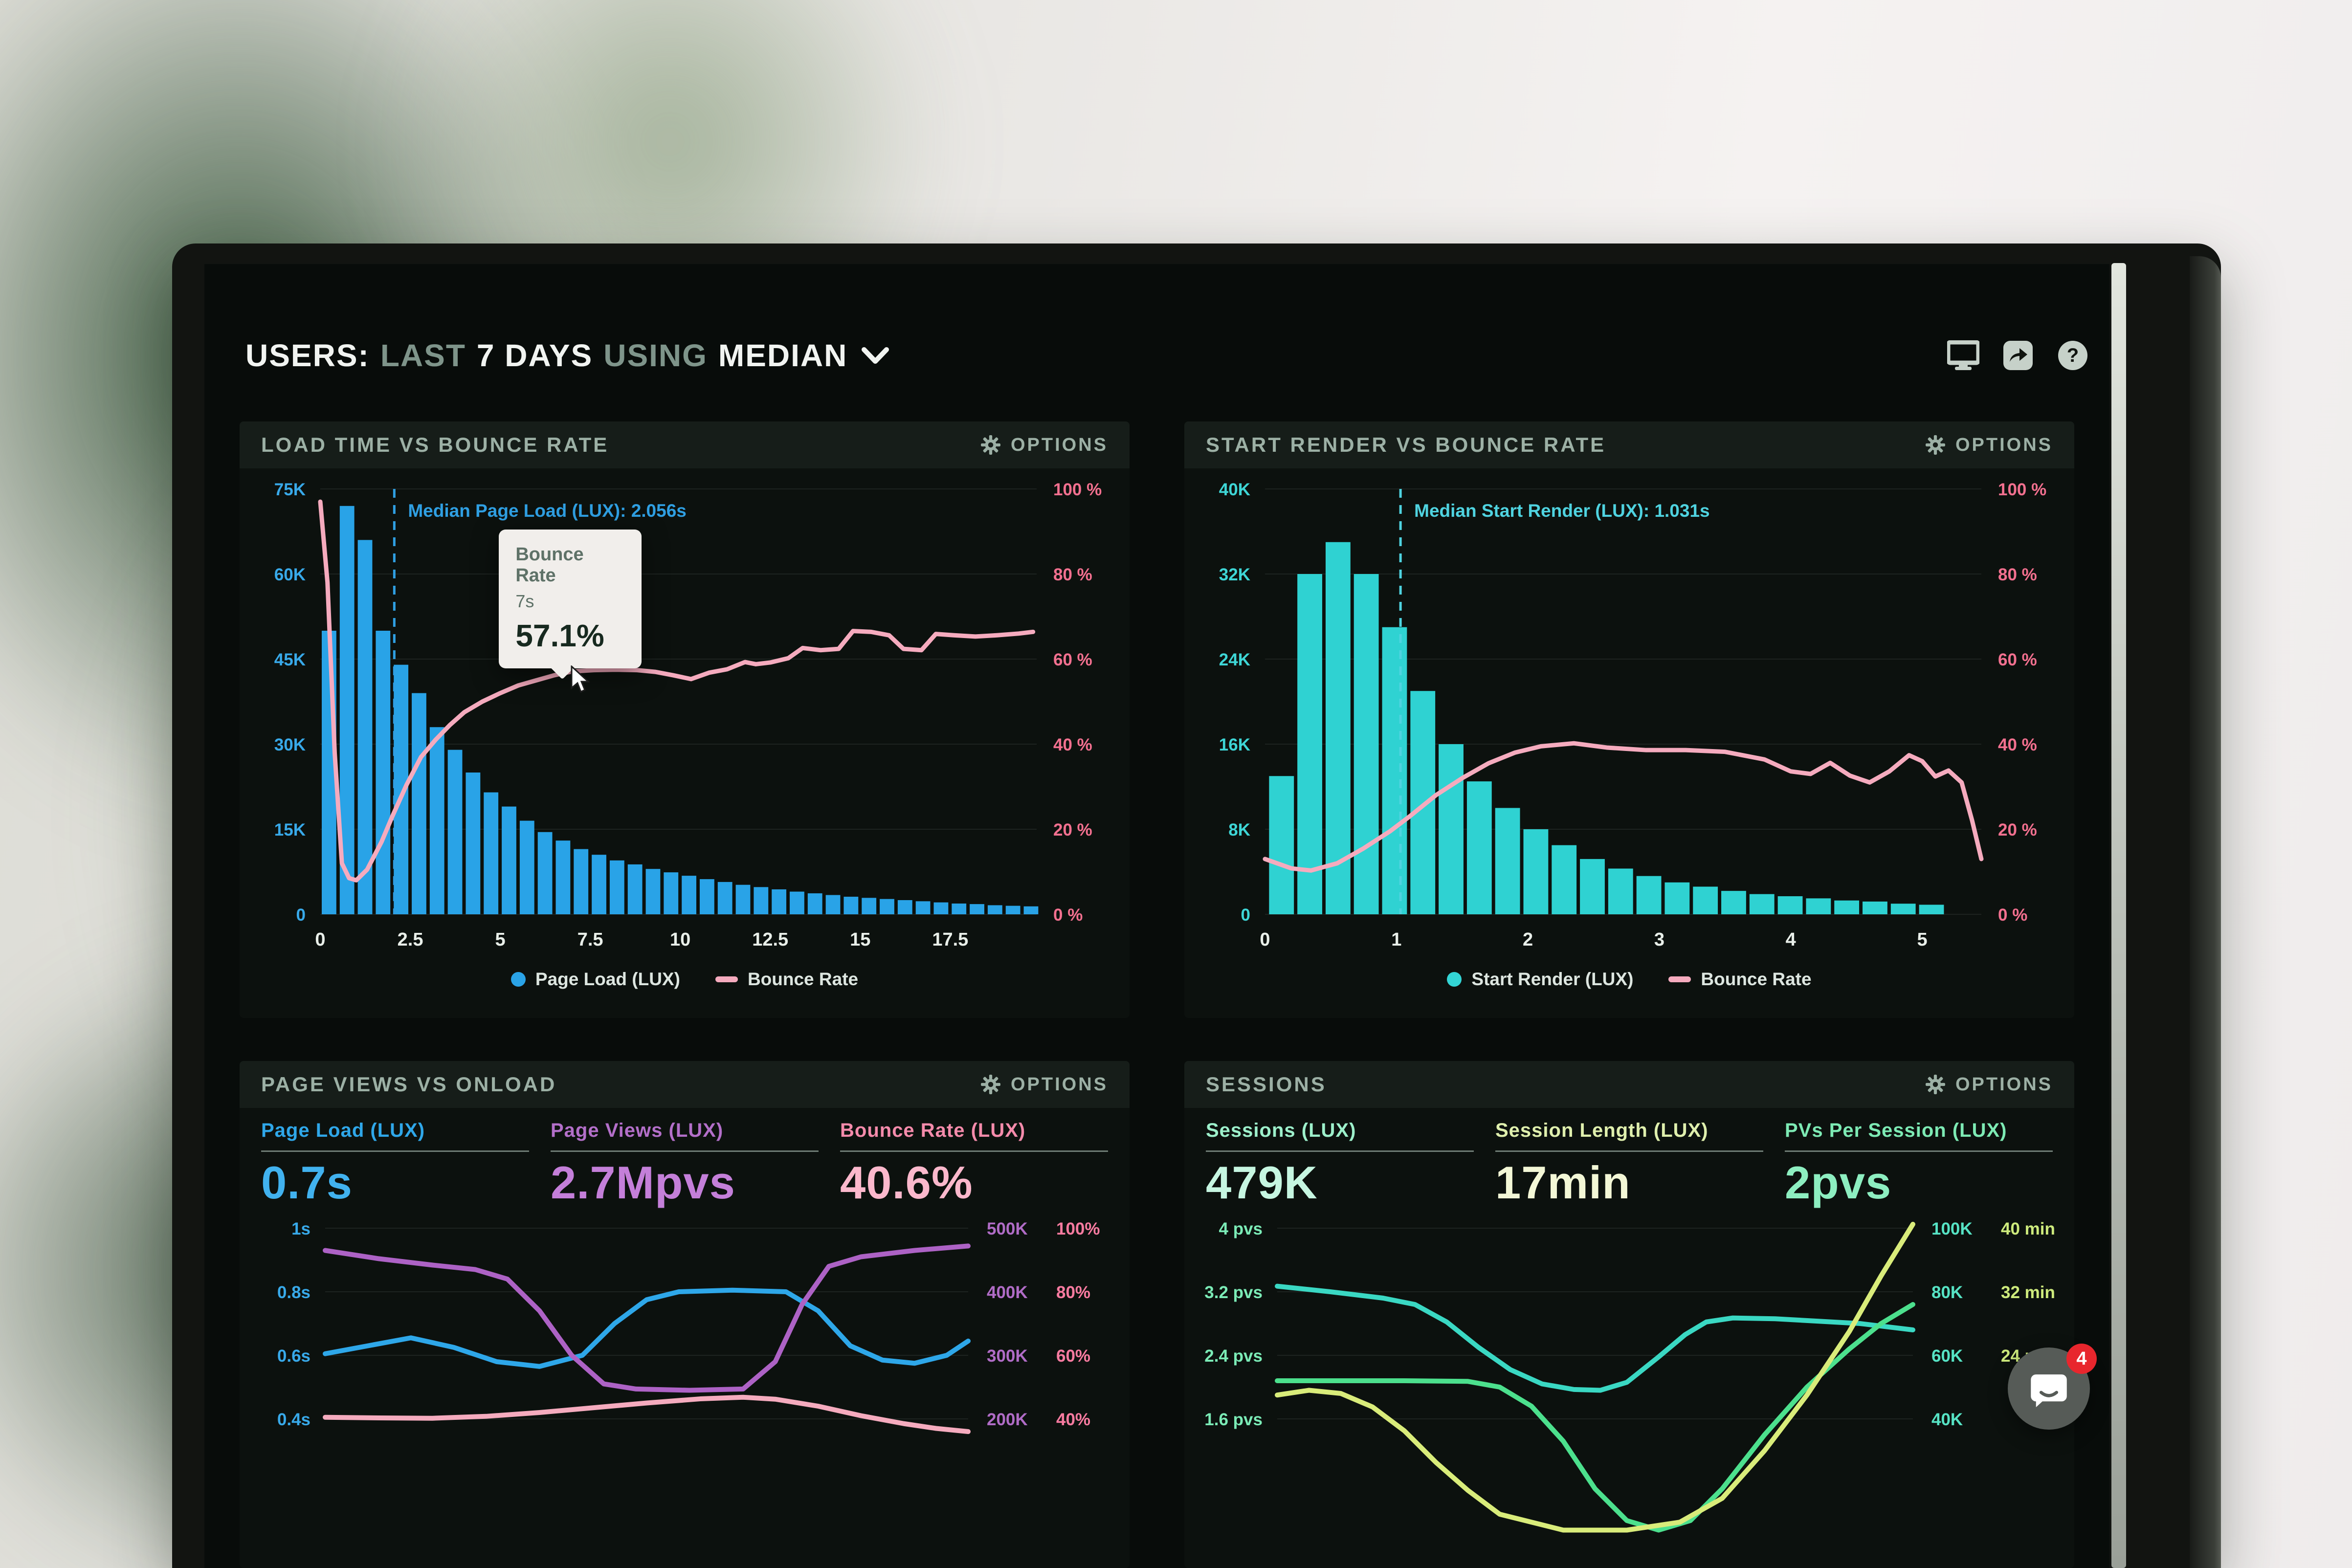  What do you see at coordinates (643, 1182) in the screenshot?
I see `metric-value: 2.7Mpvs` at bounding box center [643, 1182].